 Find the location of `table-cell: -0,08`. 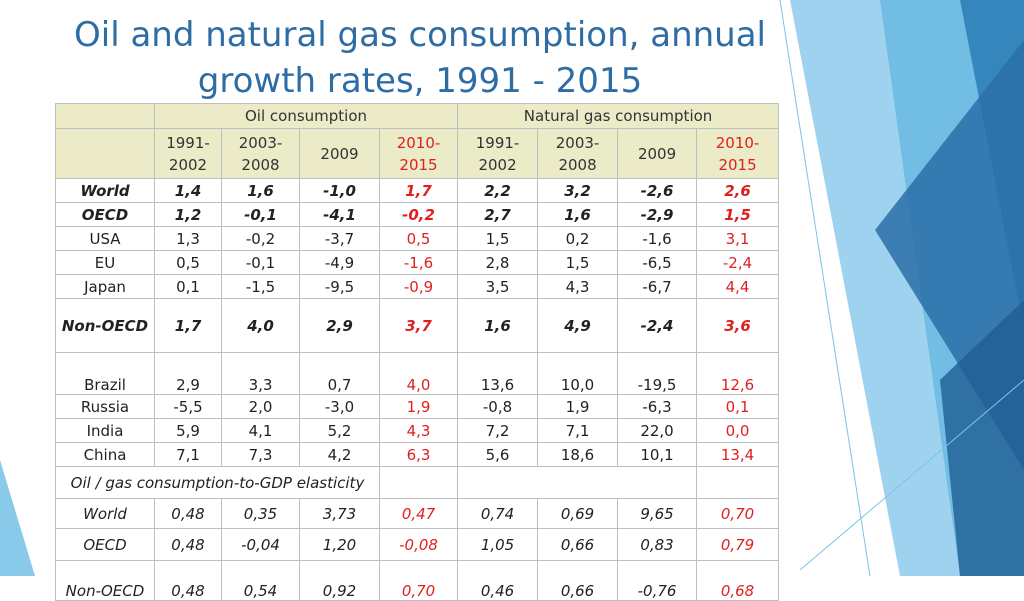

table-cell: -0,08 is located at coordinates (418, 544).